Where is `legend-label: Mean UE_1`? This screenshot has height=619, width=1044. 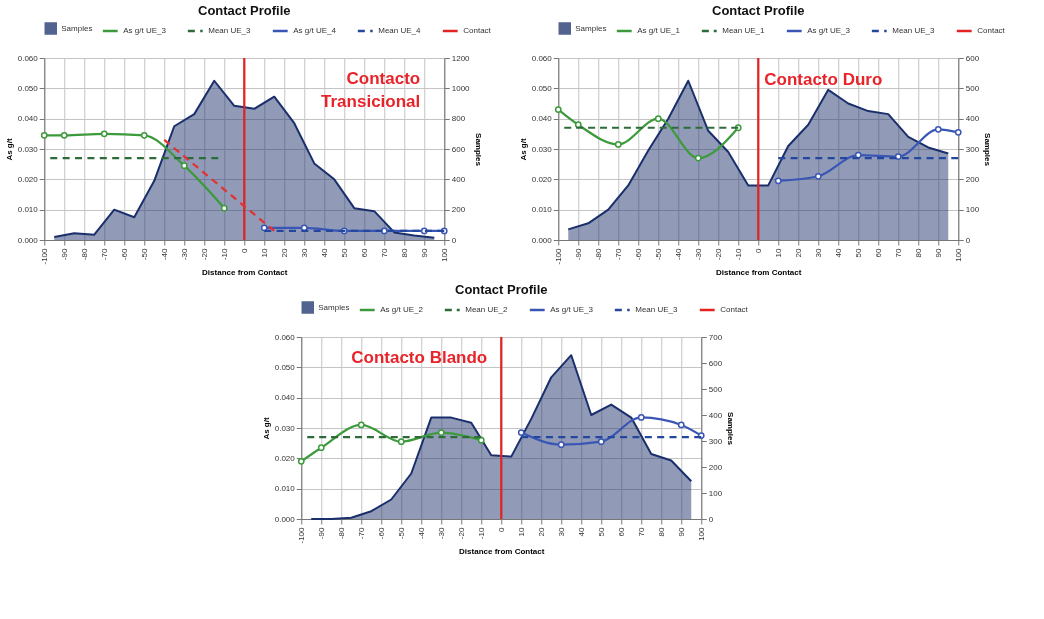 legend-label: Mean UE_1 is located at coordinates (744, 30).